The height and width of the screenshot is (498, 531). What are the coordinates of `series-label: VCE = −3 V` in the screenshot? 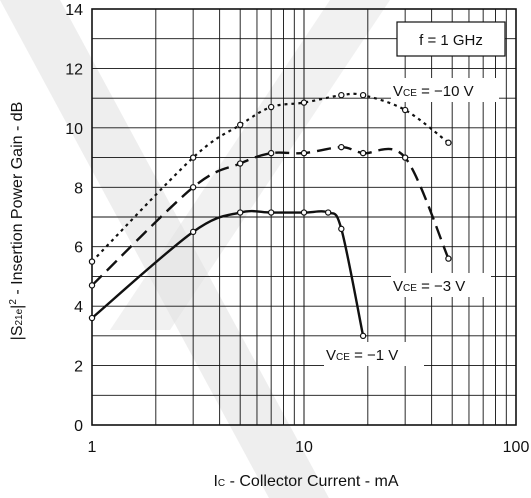 It's located at (429, 286).